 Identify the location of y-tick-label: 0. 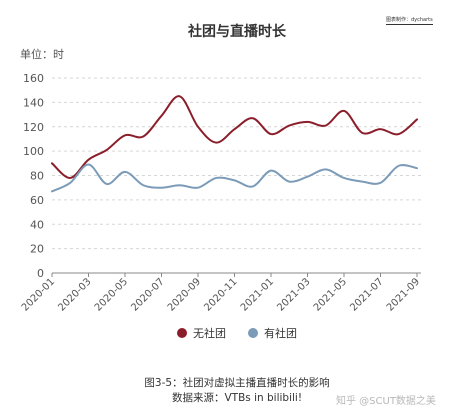
(40, 273).